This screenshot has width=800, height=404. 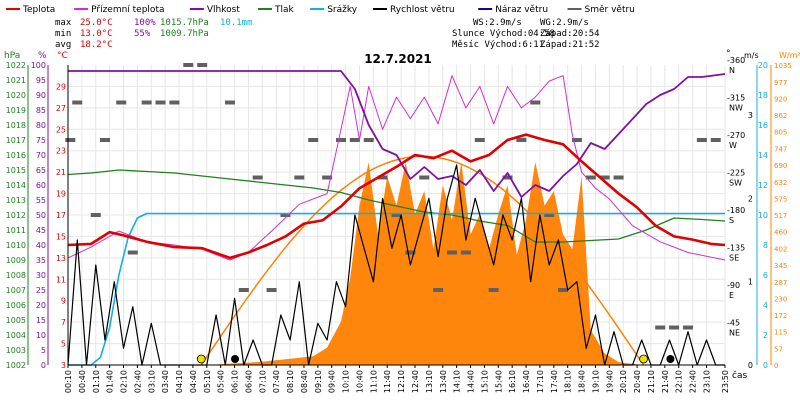 What do you see at coordinates (731, 295) in the screenshot?
I see `tick-label-direction-name: E` at bounding box center [731, 295].